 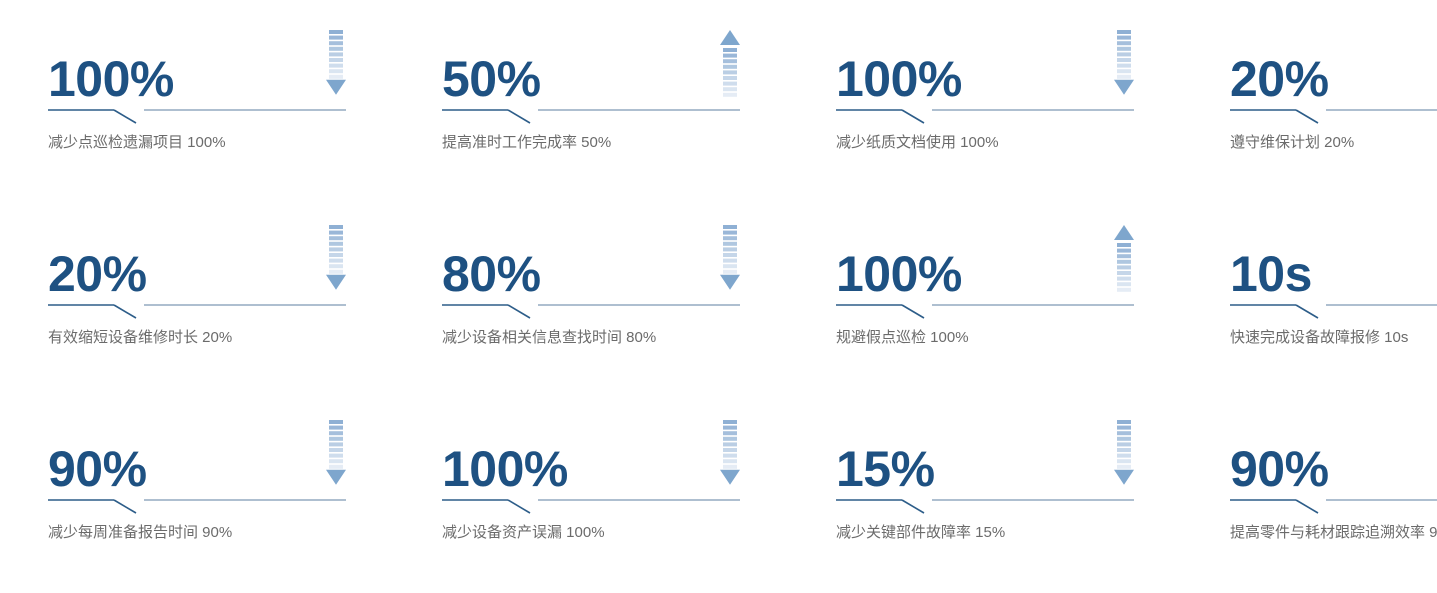 What do you see at coordinates (527, 142) in the screenshot?
I see `metric-caption: 提高准时工作完成率 50%` at bounding box center [527, 142].